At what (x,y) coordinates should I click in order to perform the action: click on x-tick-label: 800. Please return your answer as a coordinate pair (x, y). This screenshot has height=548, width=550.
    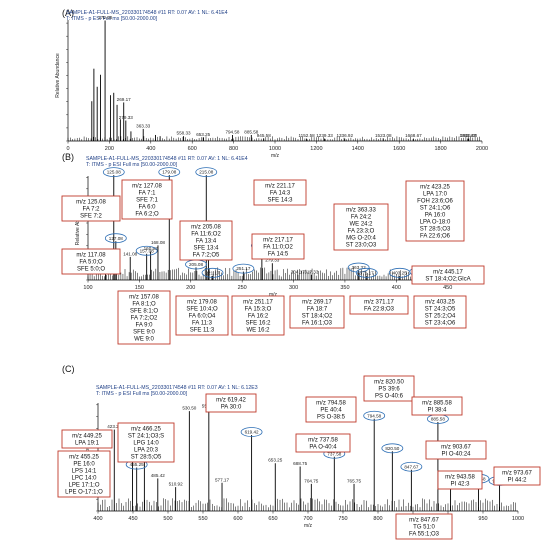
    Looking at the image, I should click on (377, 519).